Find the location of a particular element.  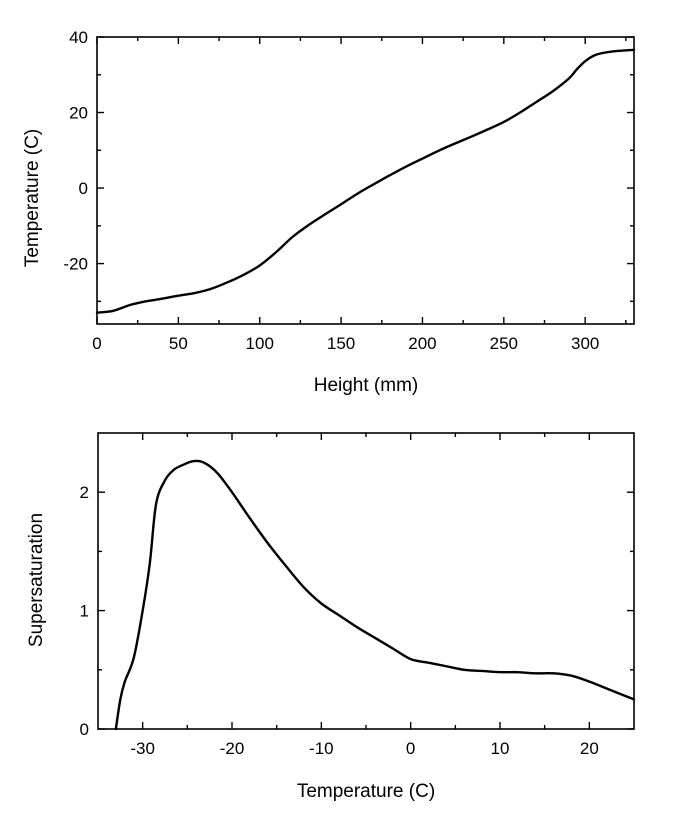

x-axis-title-bottom: Temperature (C) is located at coordinates (366, 791).